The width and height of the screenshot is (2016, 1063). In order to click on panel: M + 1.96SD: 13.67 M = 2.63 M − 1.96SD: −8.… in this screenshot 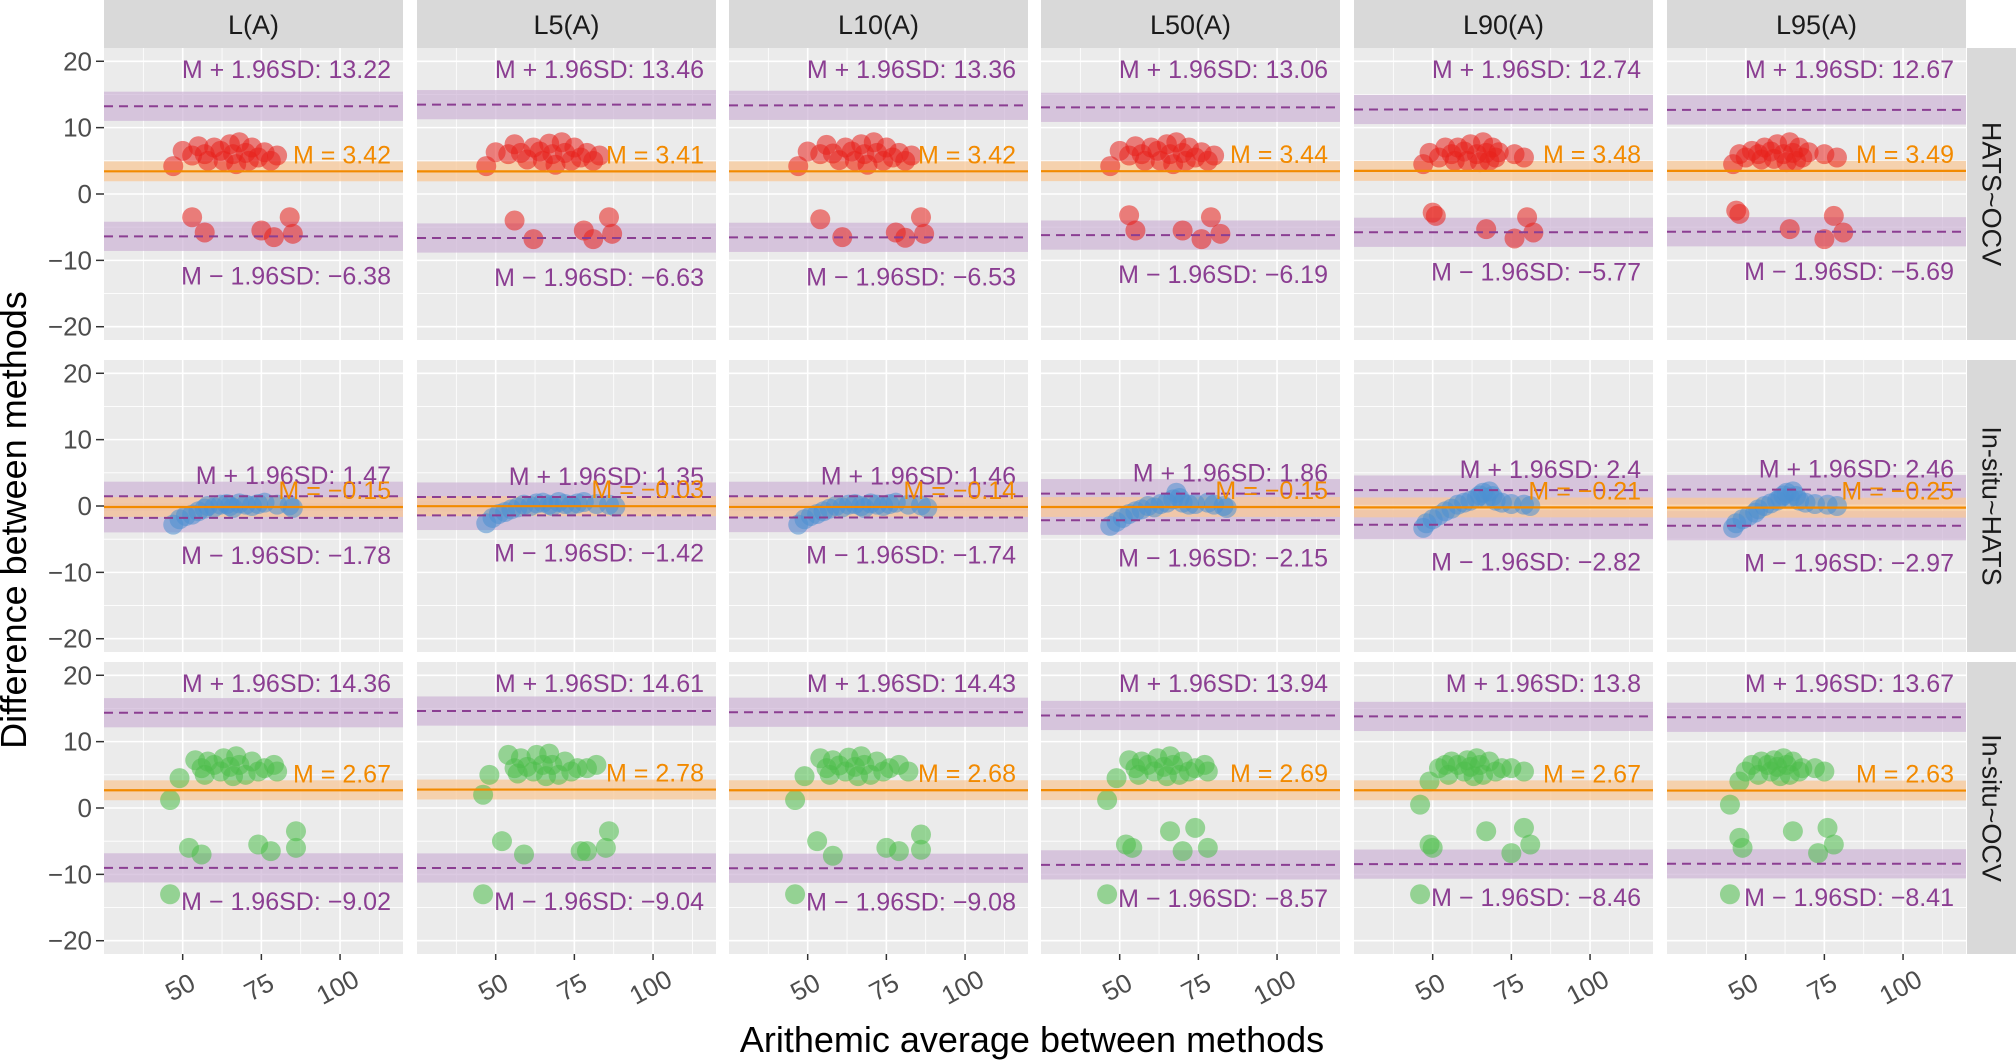, I will do `click(1816, 808)`.